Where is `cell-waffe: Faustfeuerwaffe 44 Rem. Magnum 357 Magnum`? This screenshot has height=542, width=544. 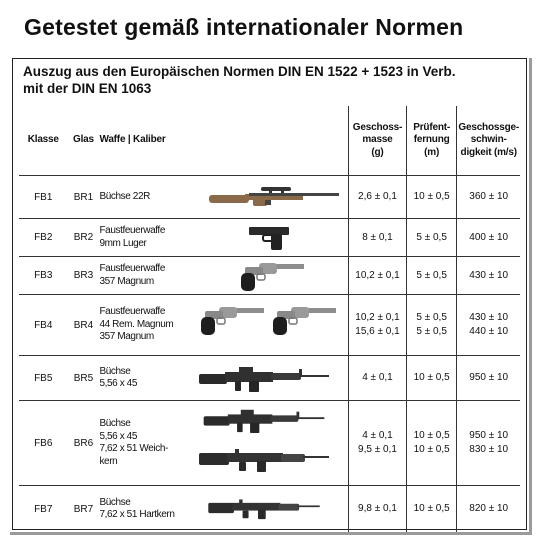 cell-waffe: Faustfeuerwaffe 44 Rem. Magnum 357 Magnum is located at coordinates (224, 325).